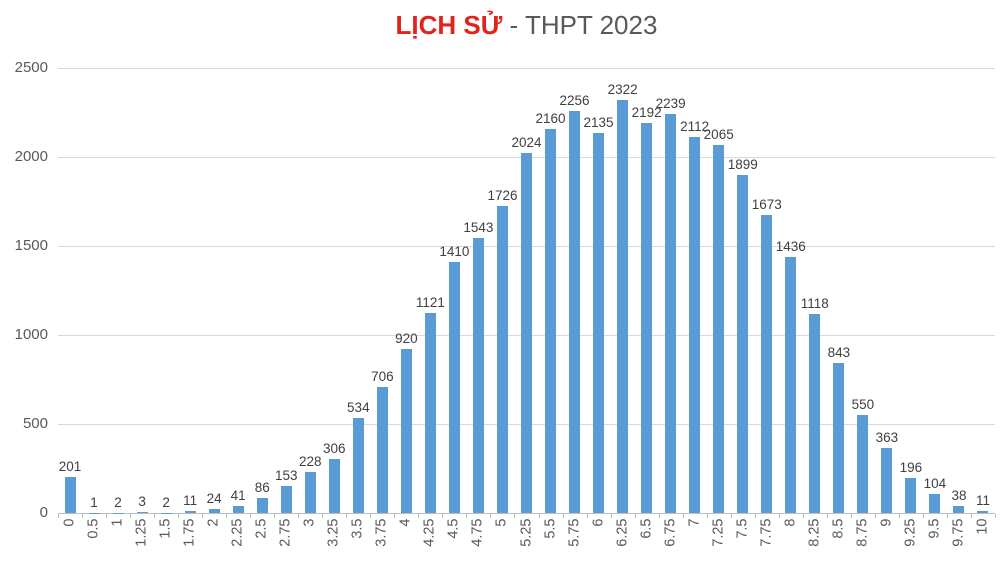 The image size is (1000, 562). What do you see at coordinates (959, 496) in the screenshot?
I see `bar-value-label: 38` at bounding box center [959, 496].